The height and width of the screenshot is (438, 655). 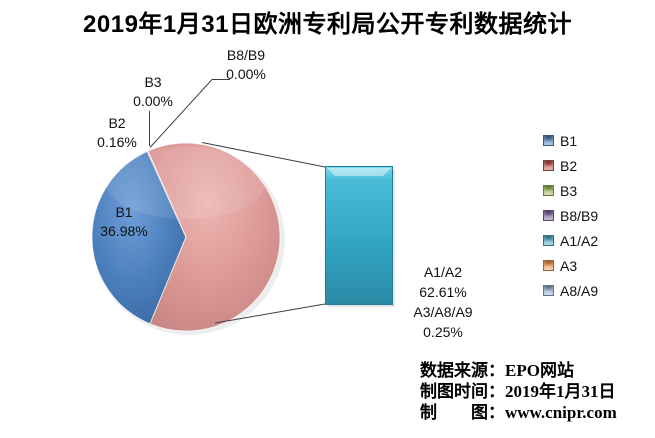 What do you see at coordinates (117, 142) in the screenshot?
I see `pie-label-b2-pct: 0.16%` at bounding box center [117, 142].